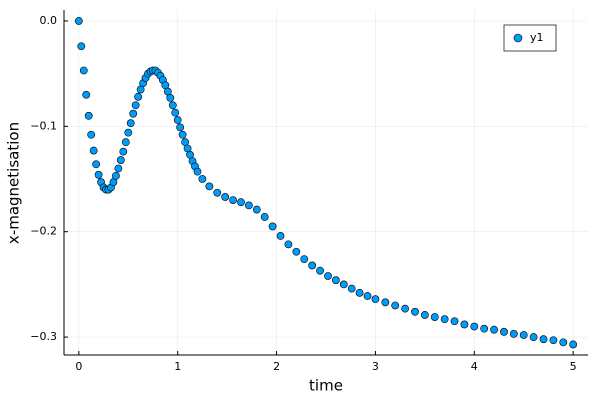  What do you see at coordinates (49, 20) in the screenshot?
I see `y-tick-label: 0.0` at bounding box center [49, 20].